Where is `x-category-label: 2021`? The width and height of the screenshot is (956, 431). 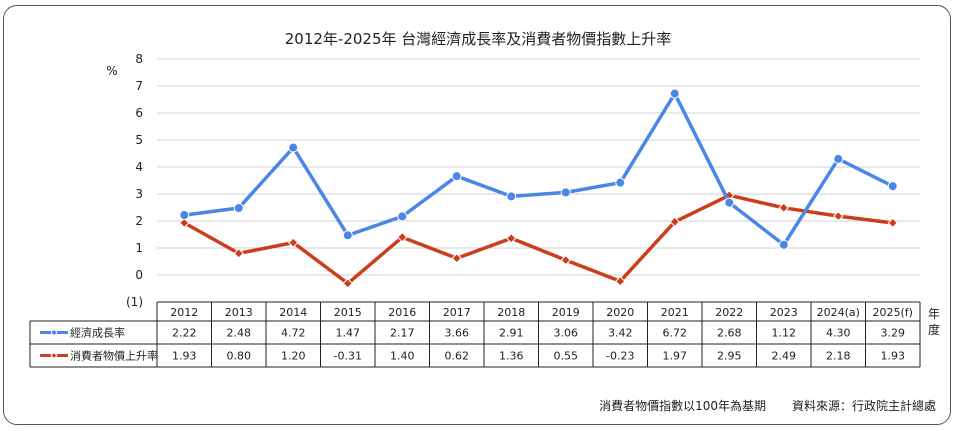
x-category-label: 2021 is located at coordinates (675, 312).